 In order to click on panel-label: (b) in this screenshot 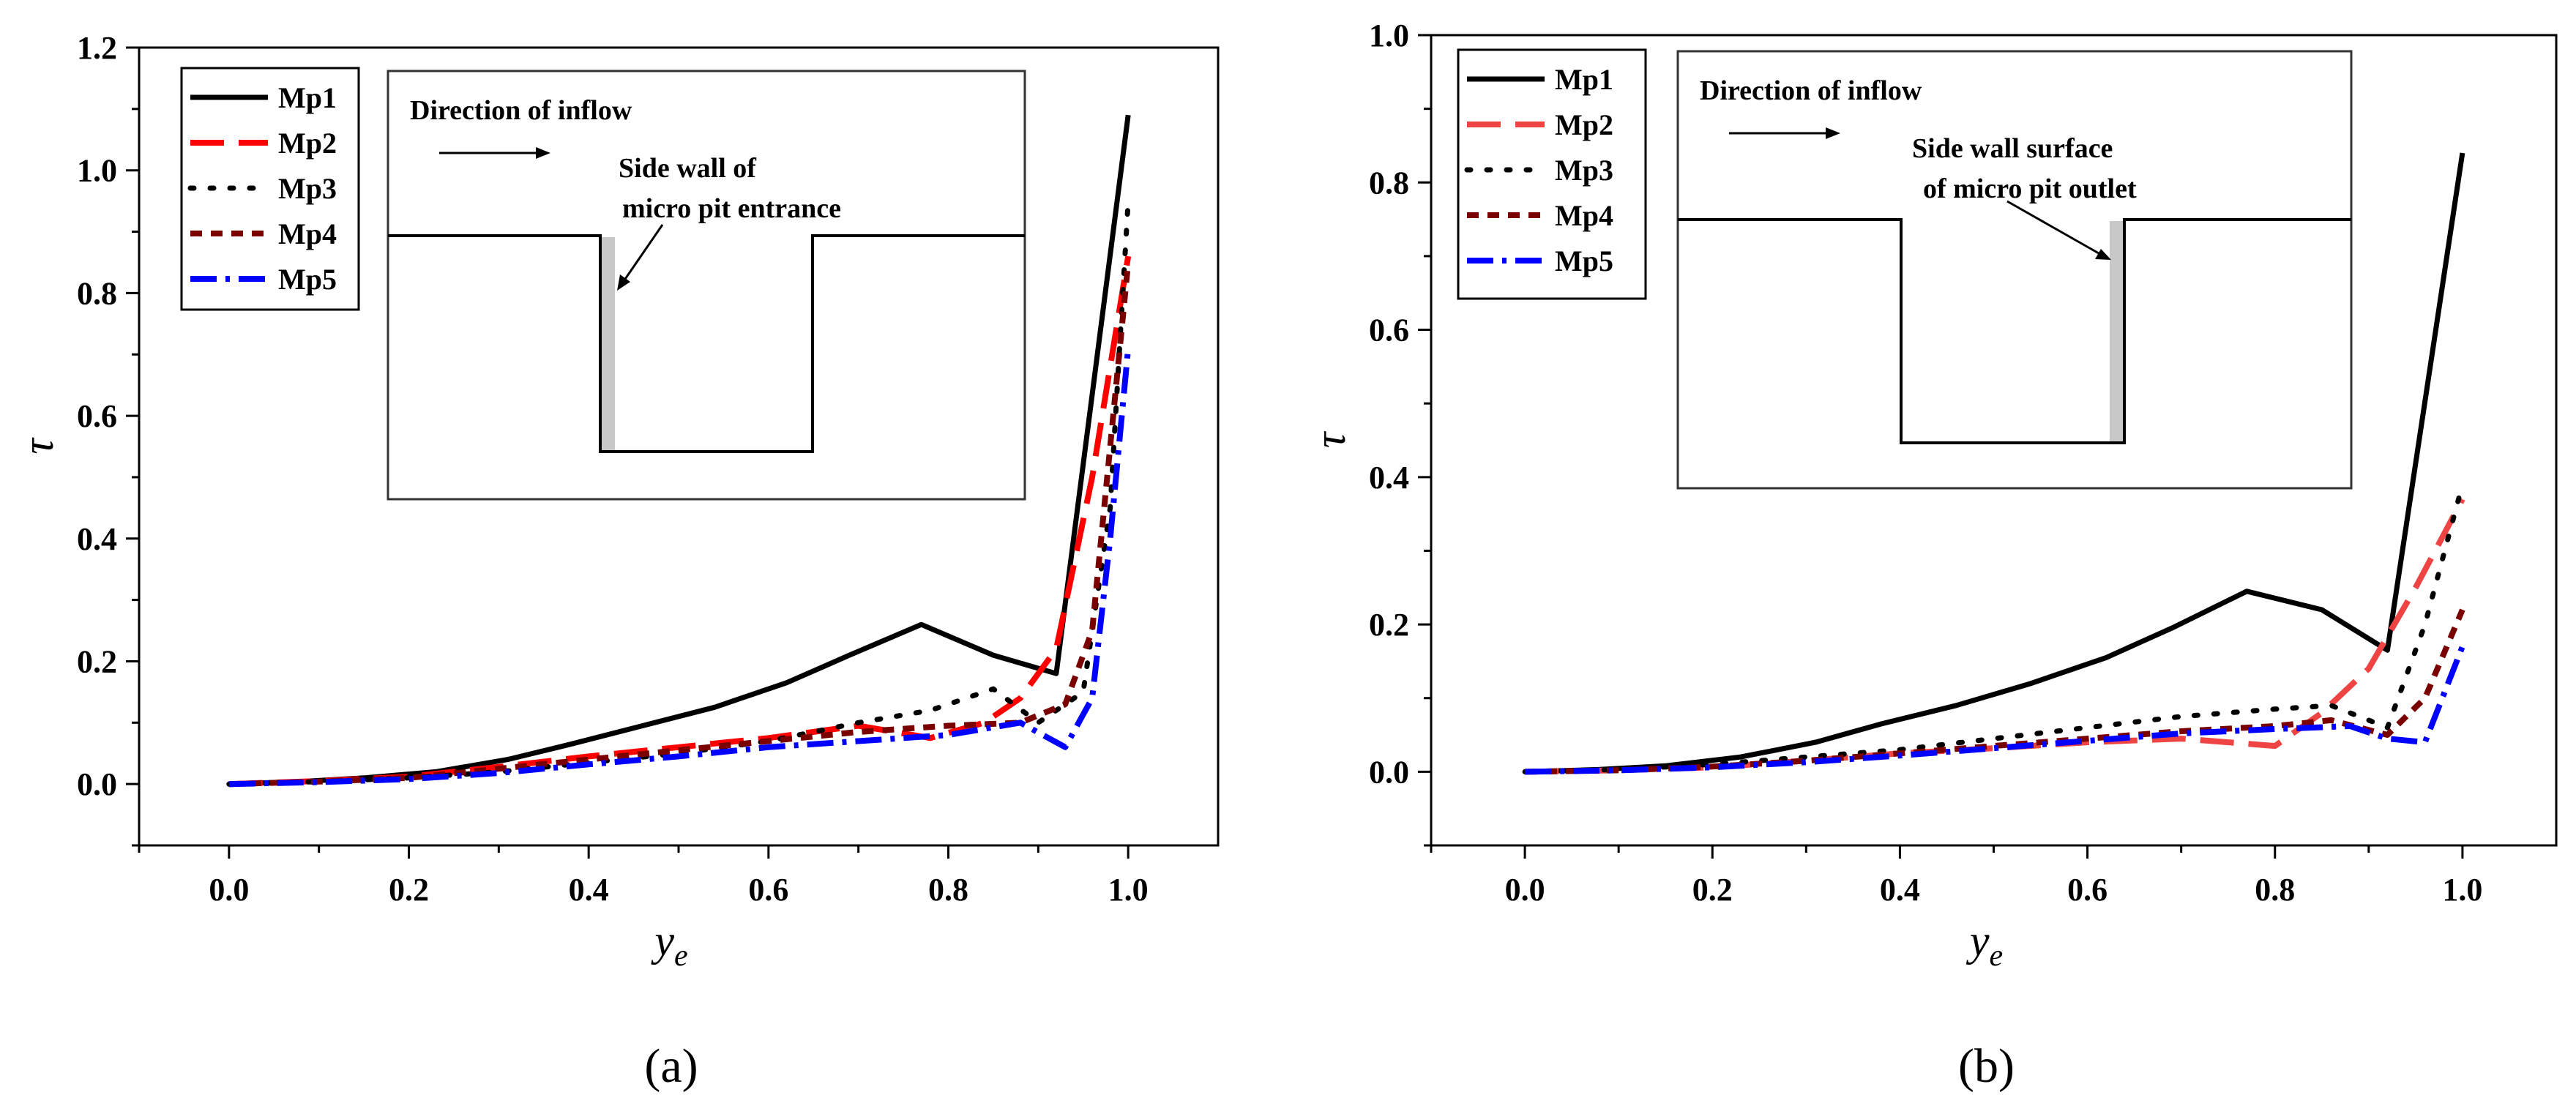, I will do `click(1986, 1066)`.